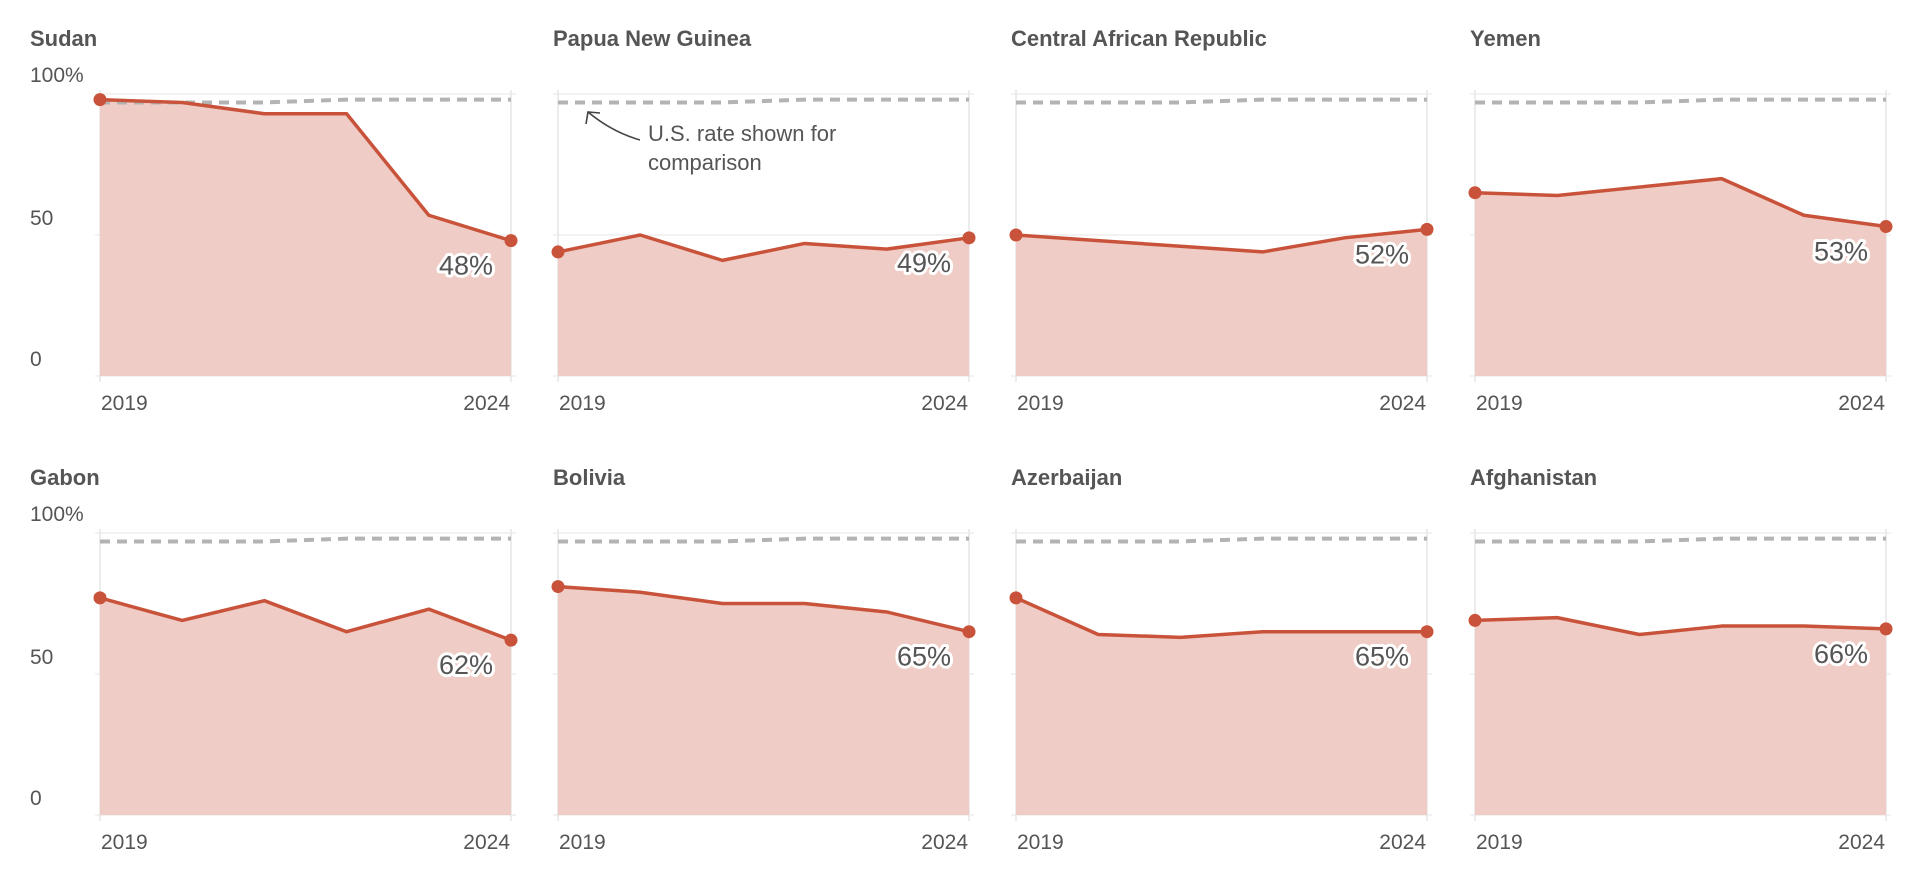 This screenshot has height=890, width=1922. I want to click on annotation-text: U.S. rate shown for, so click(742, 133).